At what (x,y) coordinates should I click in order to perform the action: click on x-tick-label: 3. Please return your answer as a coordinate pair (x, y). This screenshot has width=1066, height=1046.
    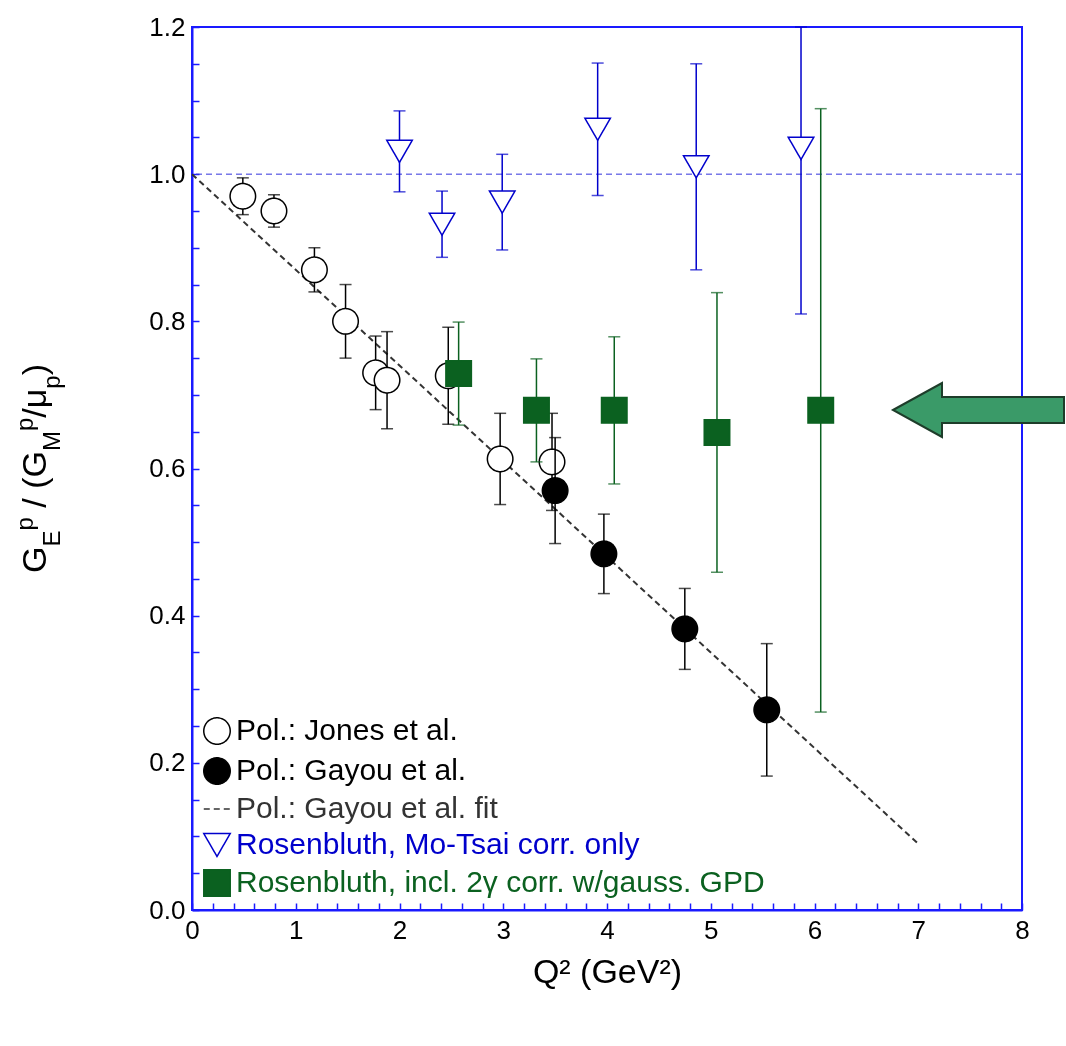
    Looking at the image, I should click on (503, 929).